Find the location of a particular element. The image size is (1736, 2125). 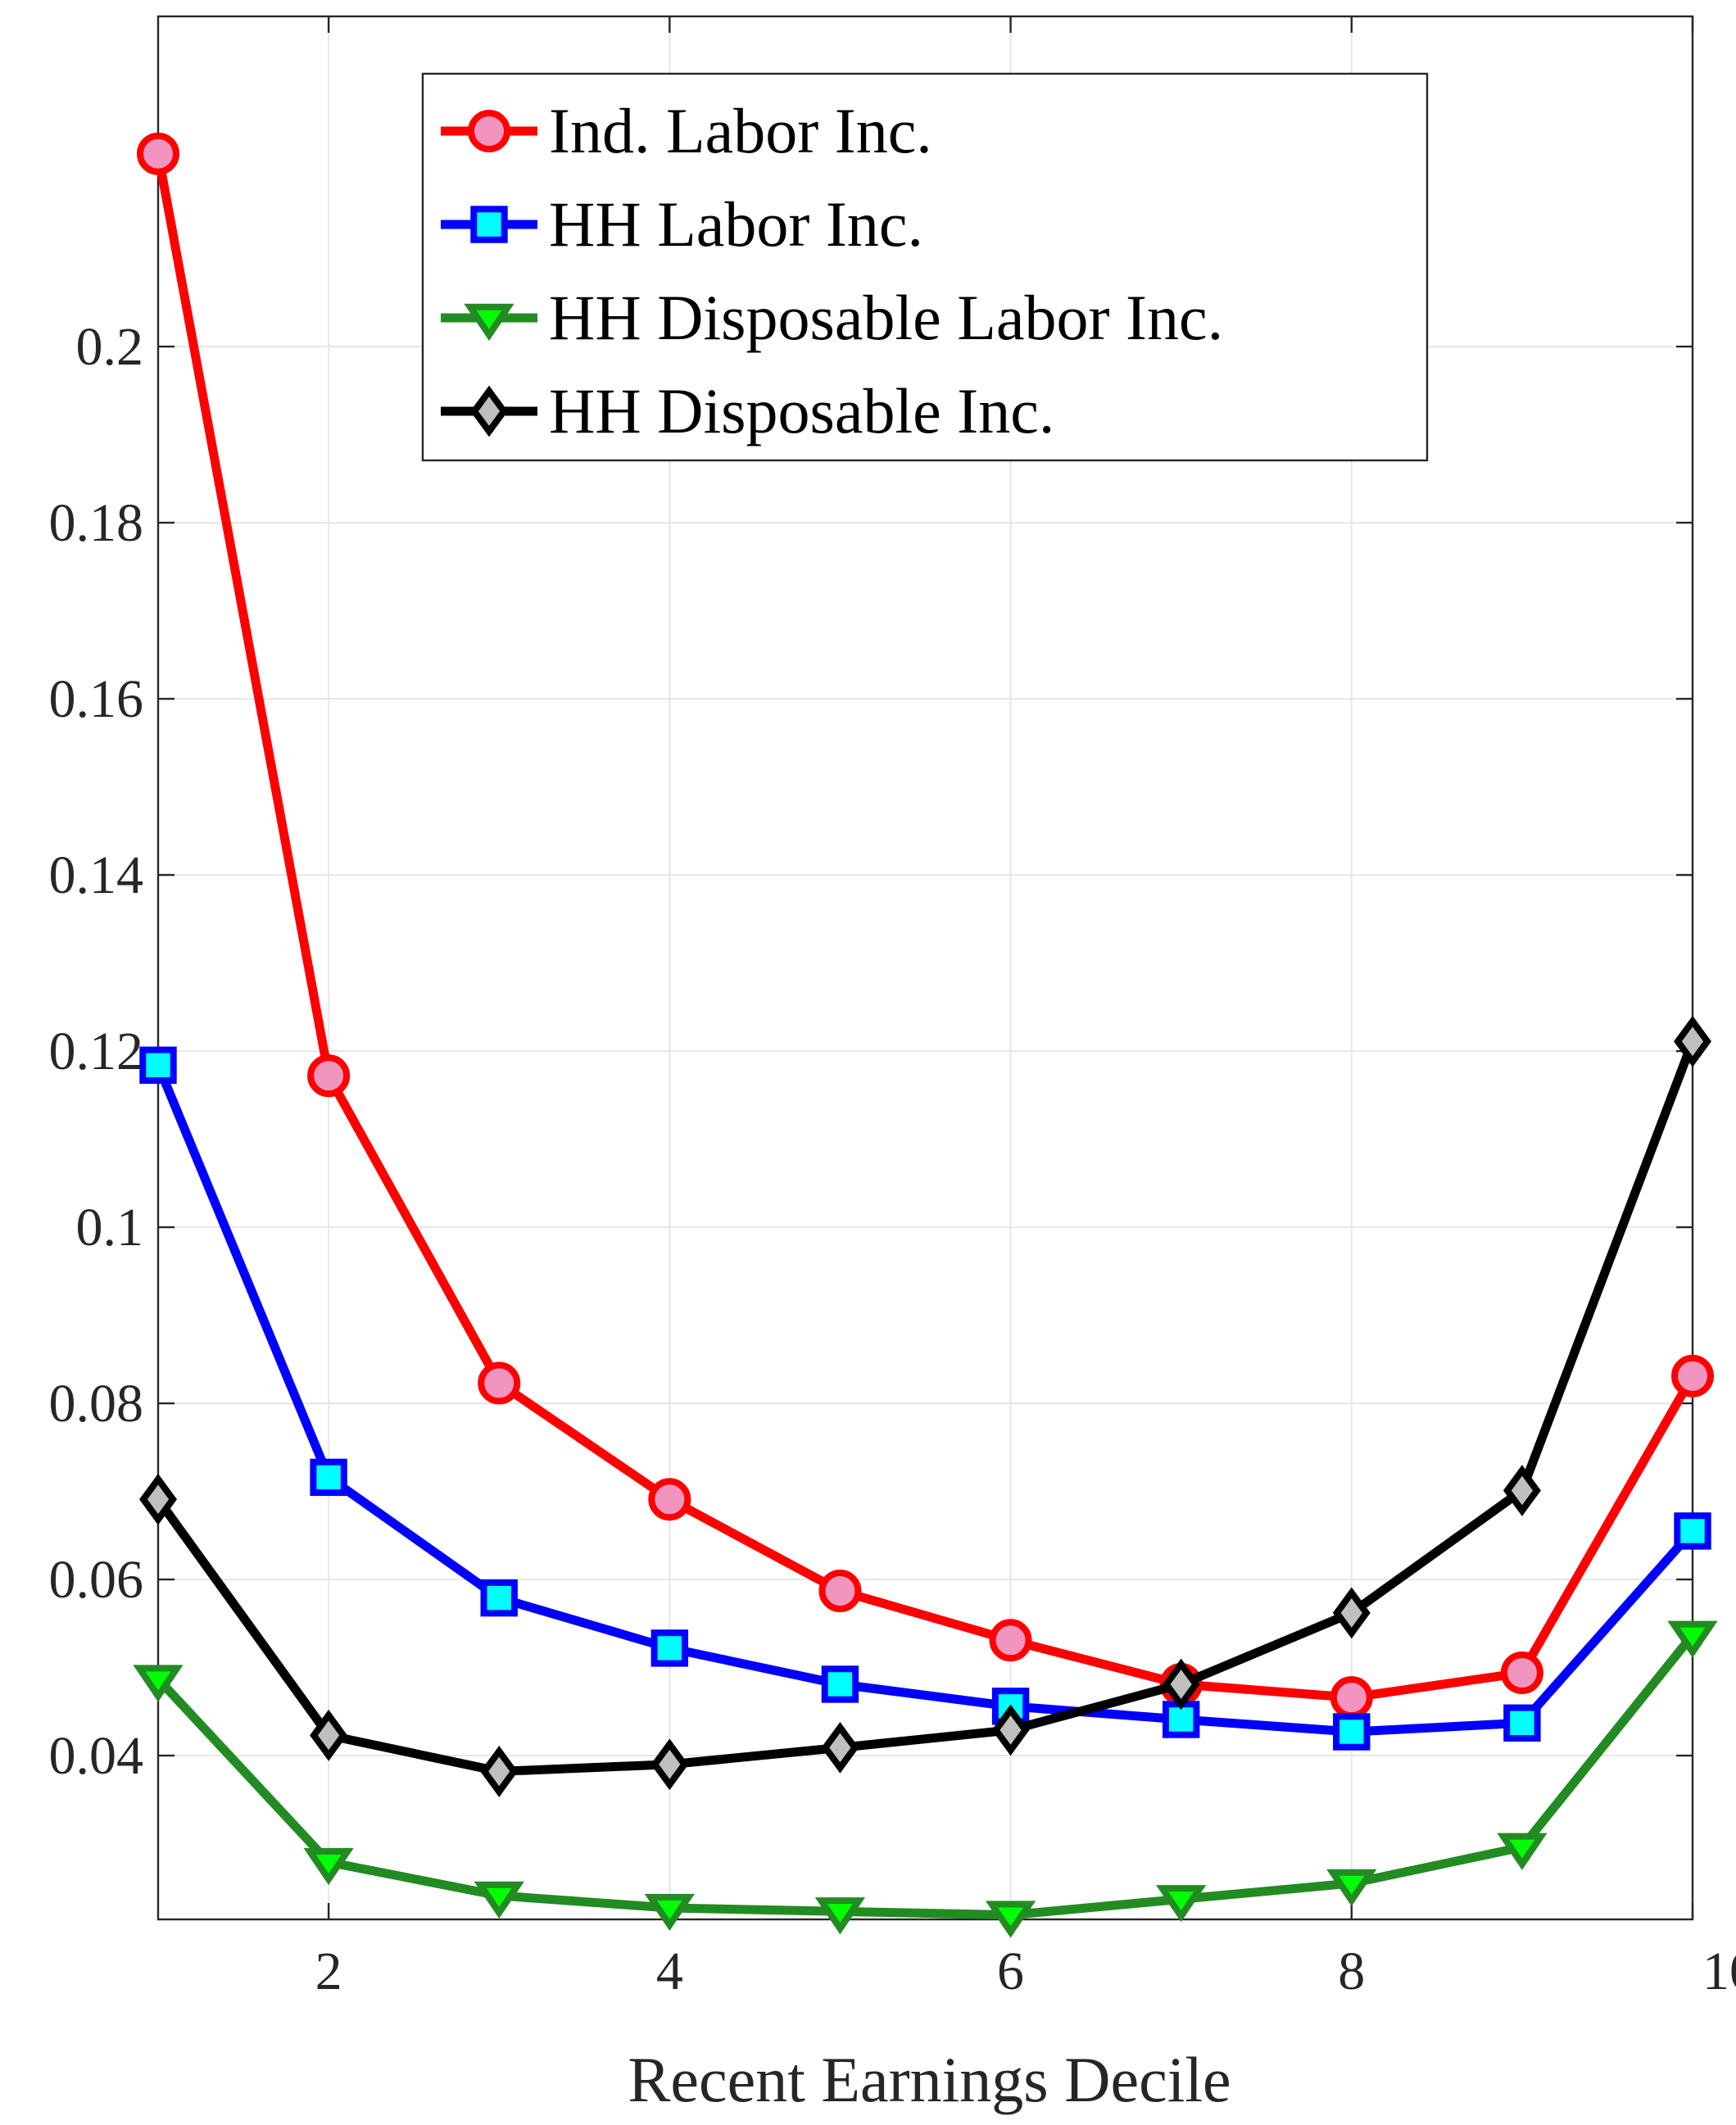

y-tick-label: 0.08 is located at coordinates (96, 1404).